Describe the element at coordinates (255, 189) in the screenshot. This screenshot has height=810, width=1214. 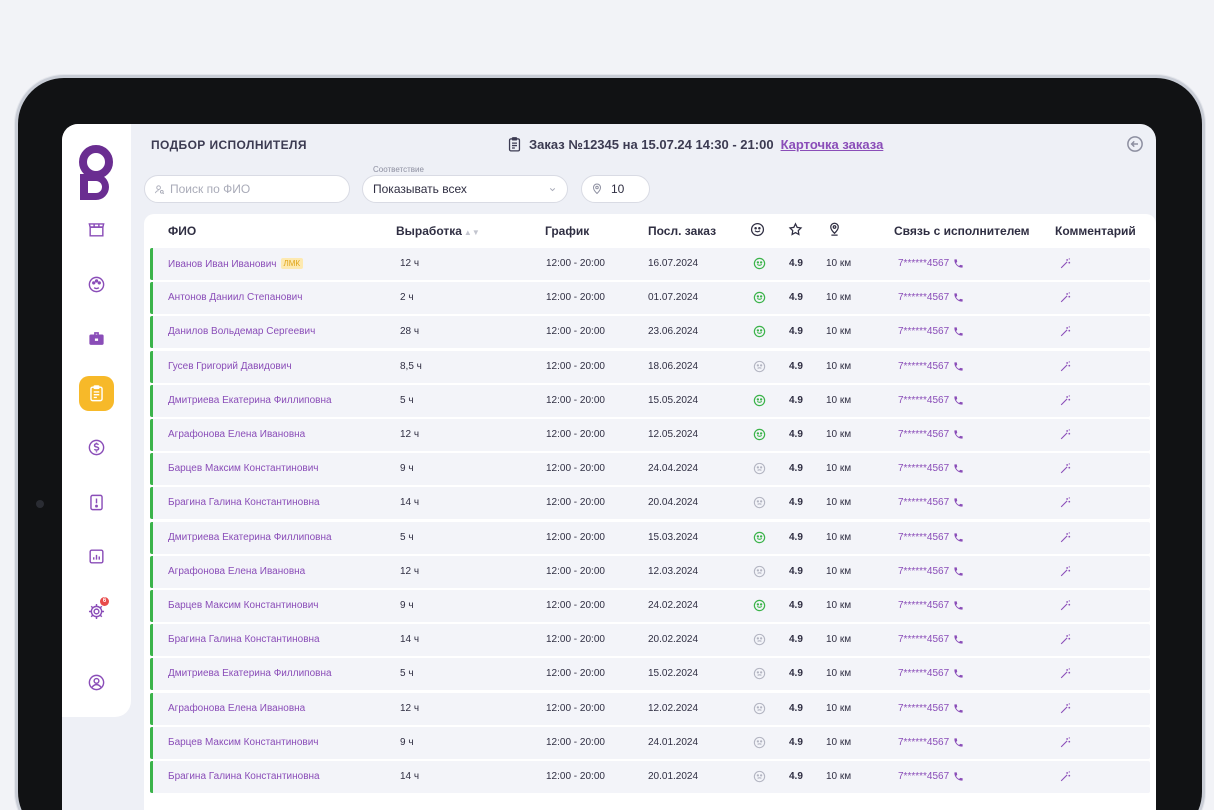
I see `search-input` at that location.